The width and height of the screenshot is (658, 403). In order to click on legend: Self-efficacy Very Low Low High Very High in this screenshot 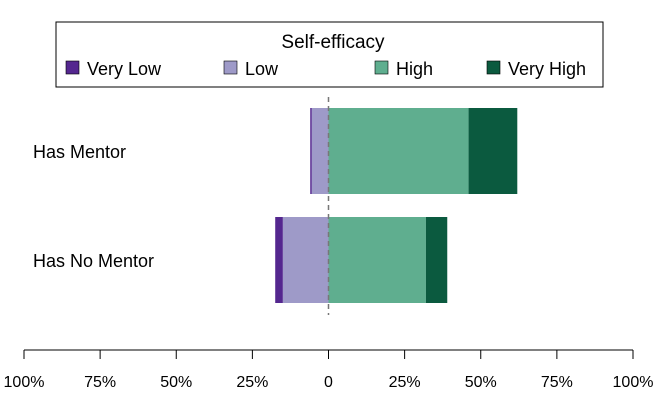, I will do `click(329, 54)`.